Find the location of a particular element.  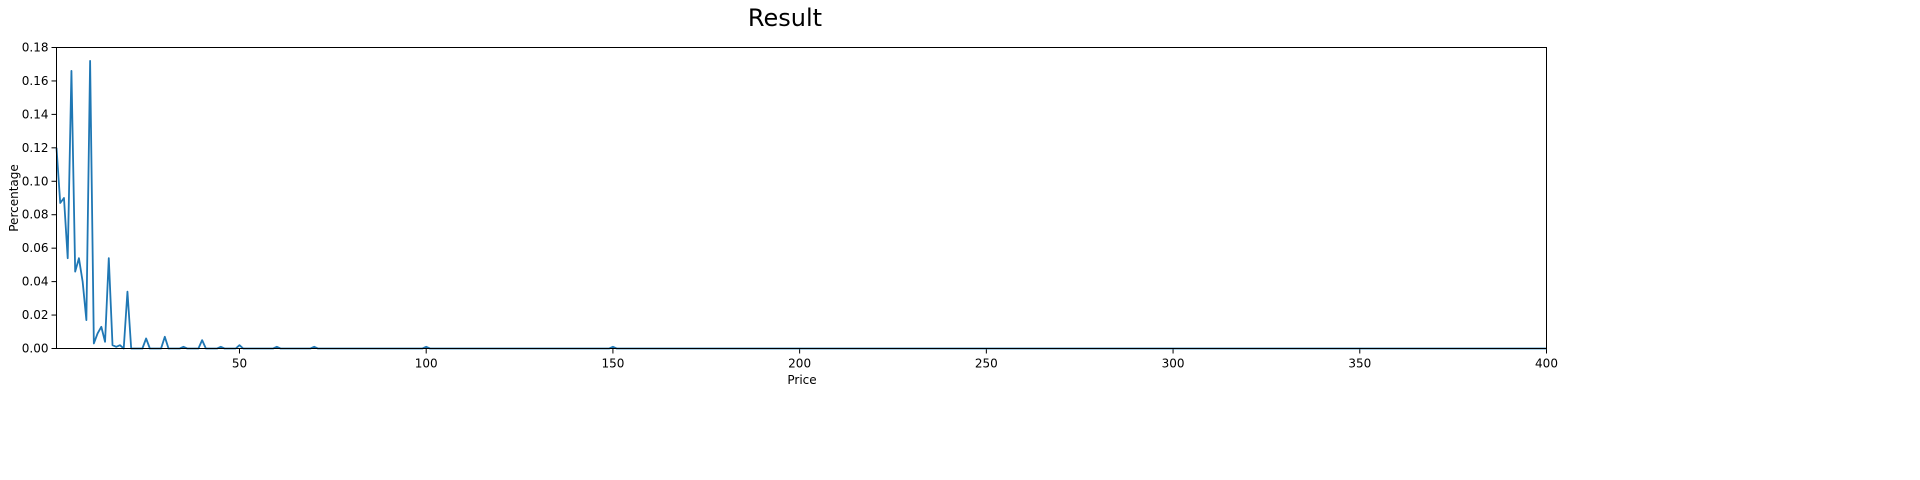

chart-title: Result is located at coordinates (785, 18).